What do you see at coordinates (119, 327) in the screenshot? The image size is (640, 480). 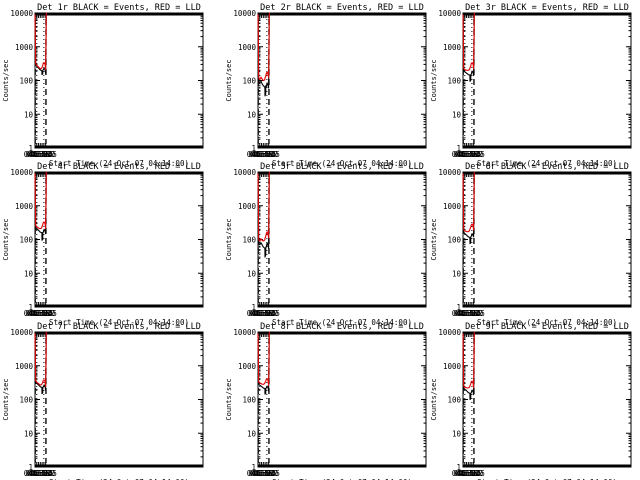 I see `chart-title: Det 7r BLACK = Events, RED = LLD` at bounding box center [119, 327].